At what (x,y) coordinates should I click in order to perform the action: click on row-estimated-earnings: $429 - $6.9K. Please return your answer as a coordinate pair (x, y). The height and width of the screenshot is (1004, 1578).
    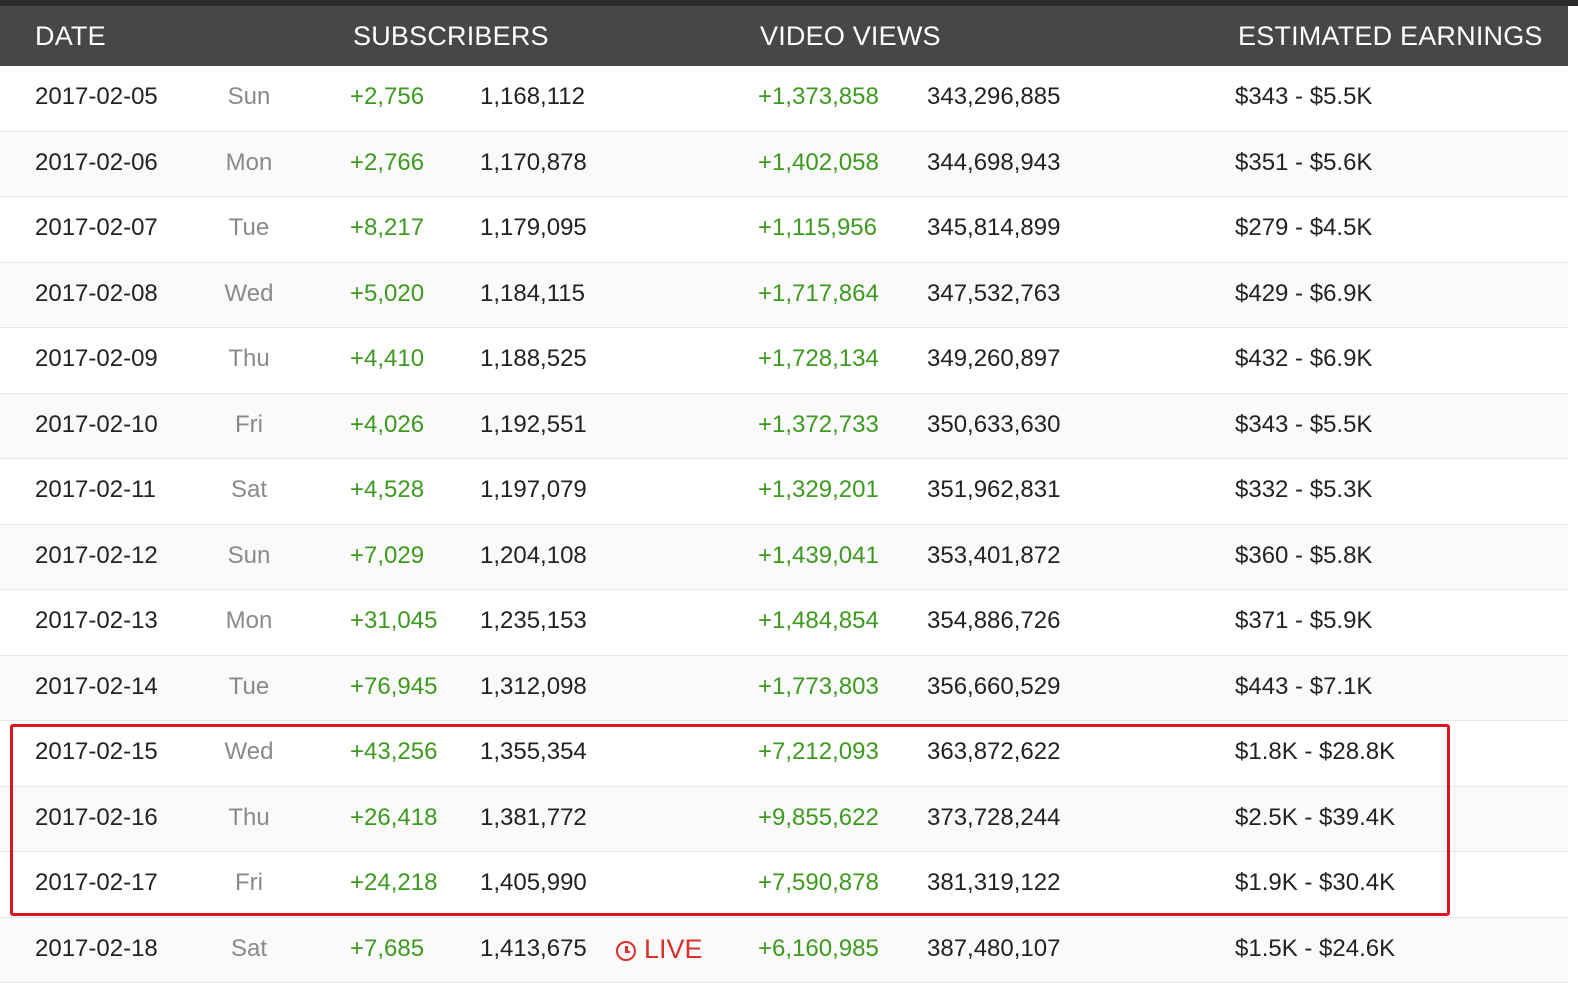
    Looking at the image, I should click on (1304, 293).